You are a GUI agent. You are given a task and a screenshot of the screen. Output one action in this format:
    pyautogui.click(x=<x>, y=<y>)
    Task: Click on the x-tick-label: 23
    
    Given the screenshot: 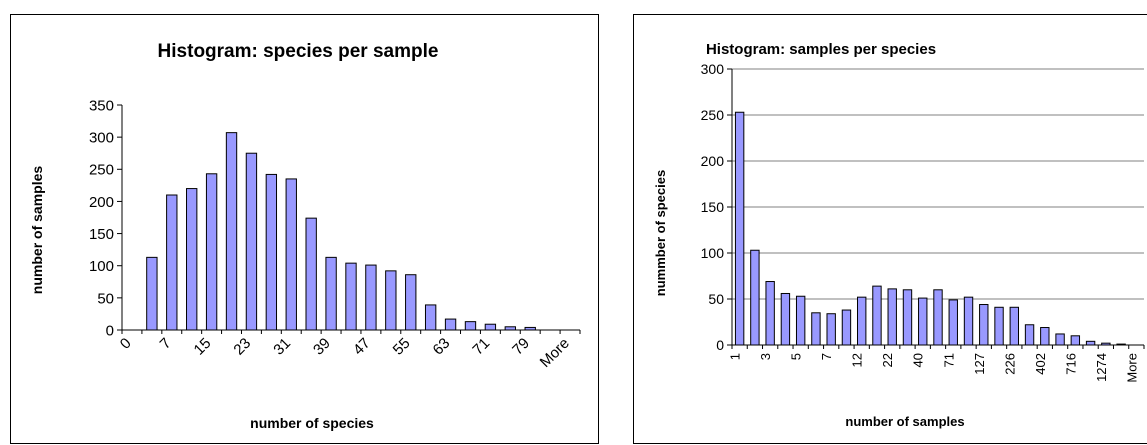 What is the action you would take?
    pyautogui.click(x=242, y=347)
    